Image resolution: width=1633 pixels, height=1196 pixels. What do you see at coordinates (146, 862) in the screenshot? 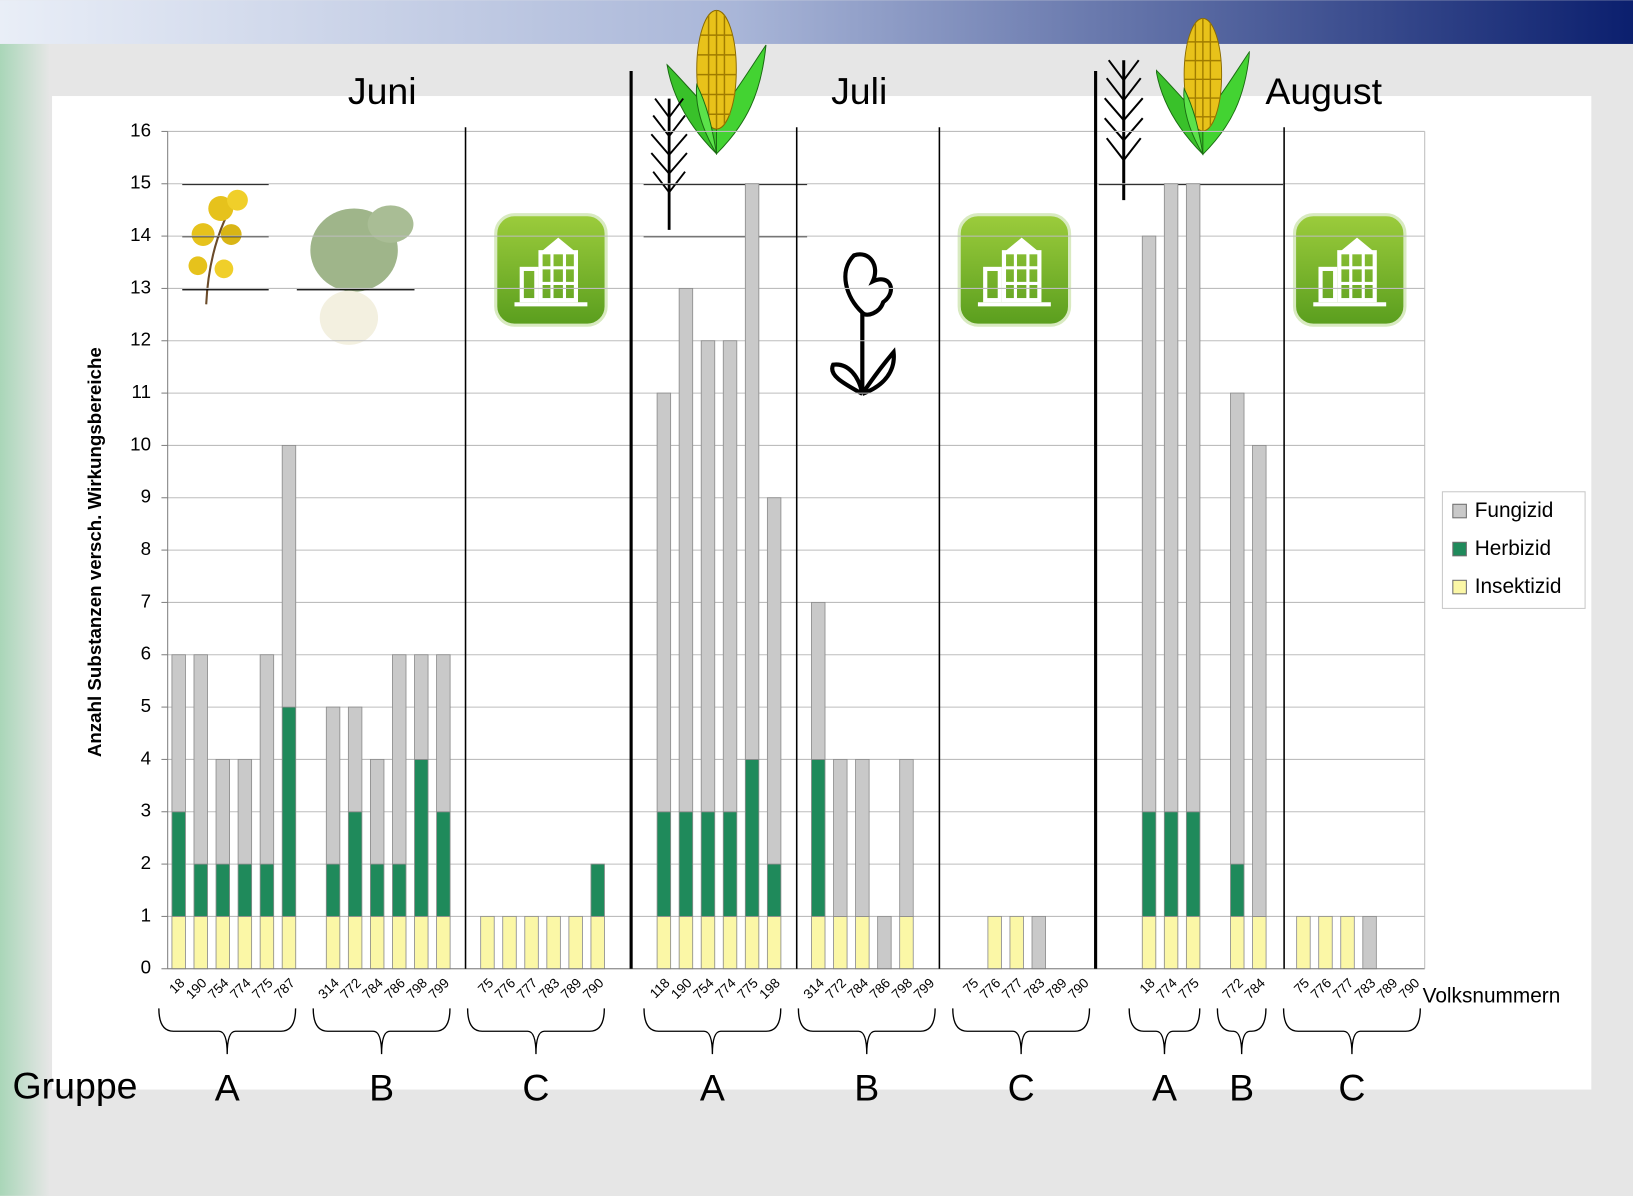
I see `y-tick-label: 2` at bounding box center [146, 862].